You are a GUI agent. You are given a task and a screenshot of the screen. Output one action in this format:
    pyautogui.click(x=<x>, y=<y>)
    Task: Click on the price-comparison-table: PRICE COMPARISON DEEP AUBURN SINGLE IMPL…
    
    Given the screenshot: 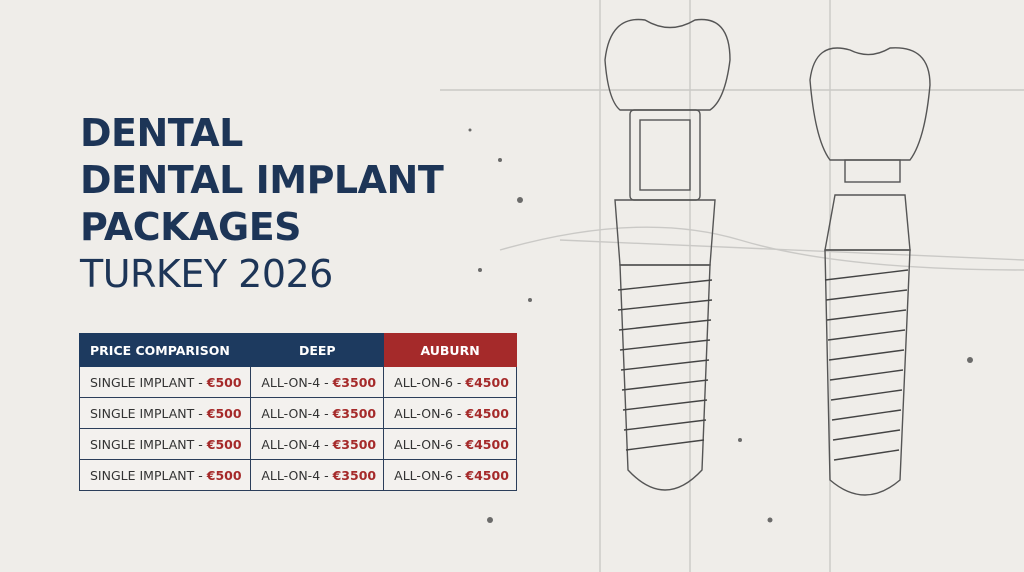 What is the action you would take?
    pyautogui.click(x=297, y=412)
    